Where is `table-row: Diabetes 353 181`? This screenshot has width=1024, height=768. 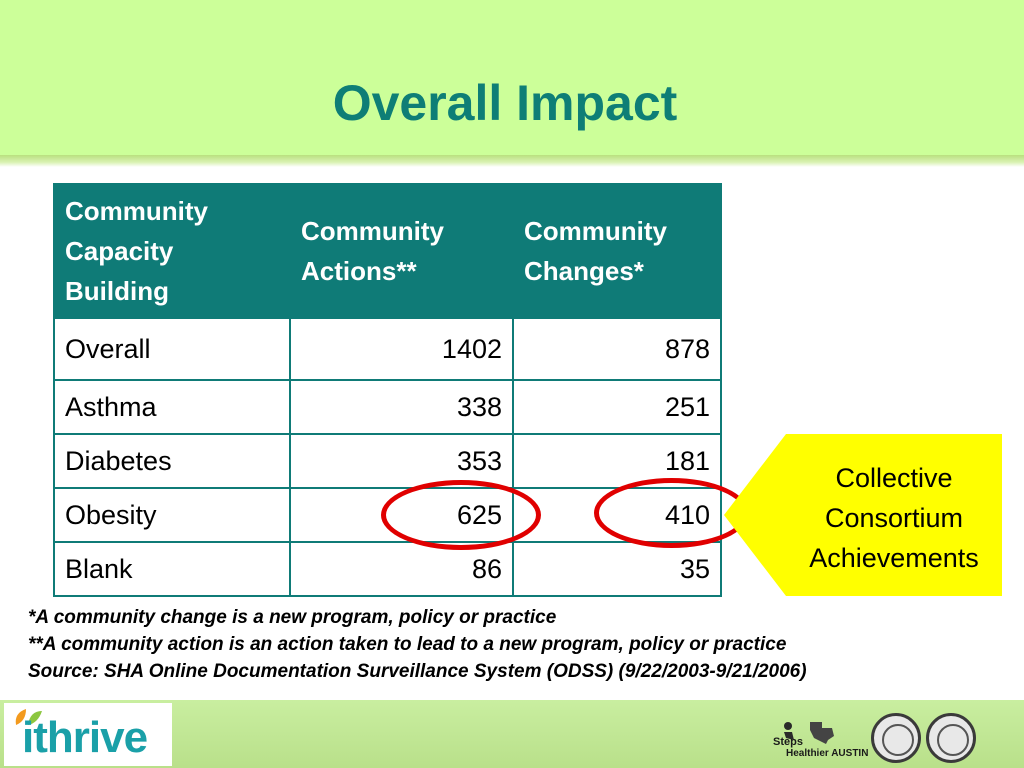
table-row: Diabetes 353 181 is located at coordinates (387, 461).